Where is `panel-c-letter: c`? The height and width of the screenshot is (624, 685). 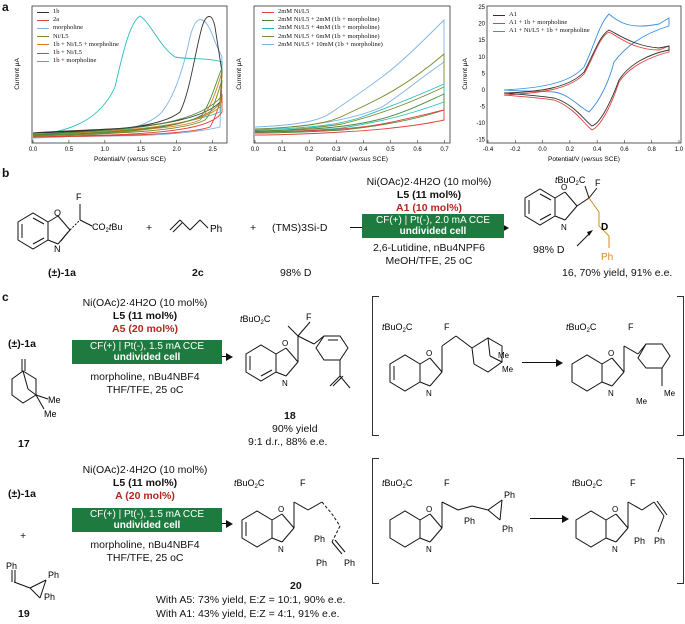 panel-c-letter: c is located at coordinates (5, 297).